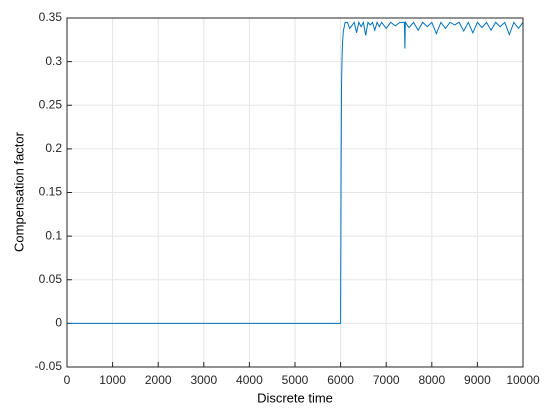 The width and height of the screenshot is (550, 415). Describe the element at coordinates (386, 380) in the screenshot. I see `x-tick-label: 7000` at that location.